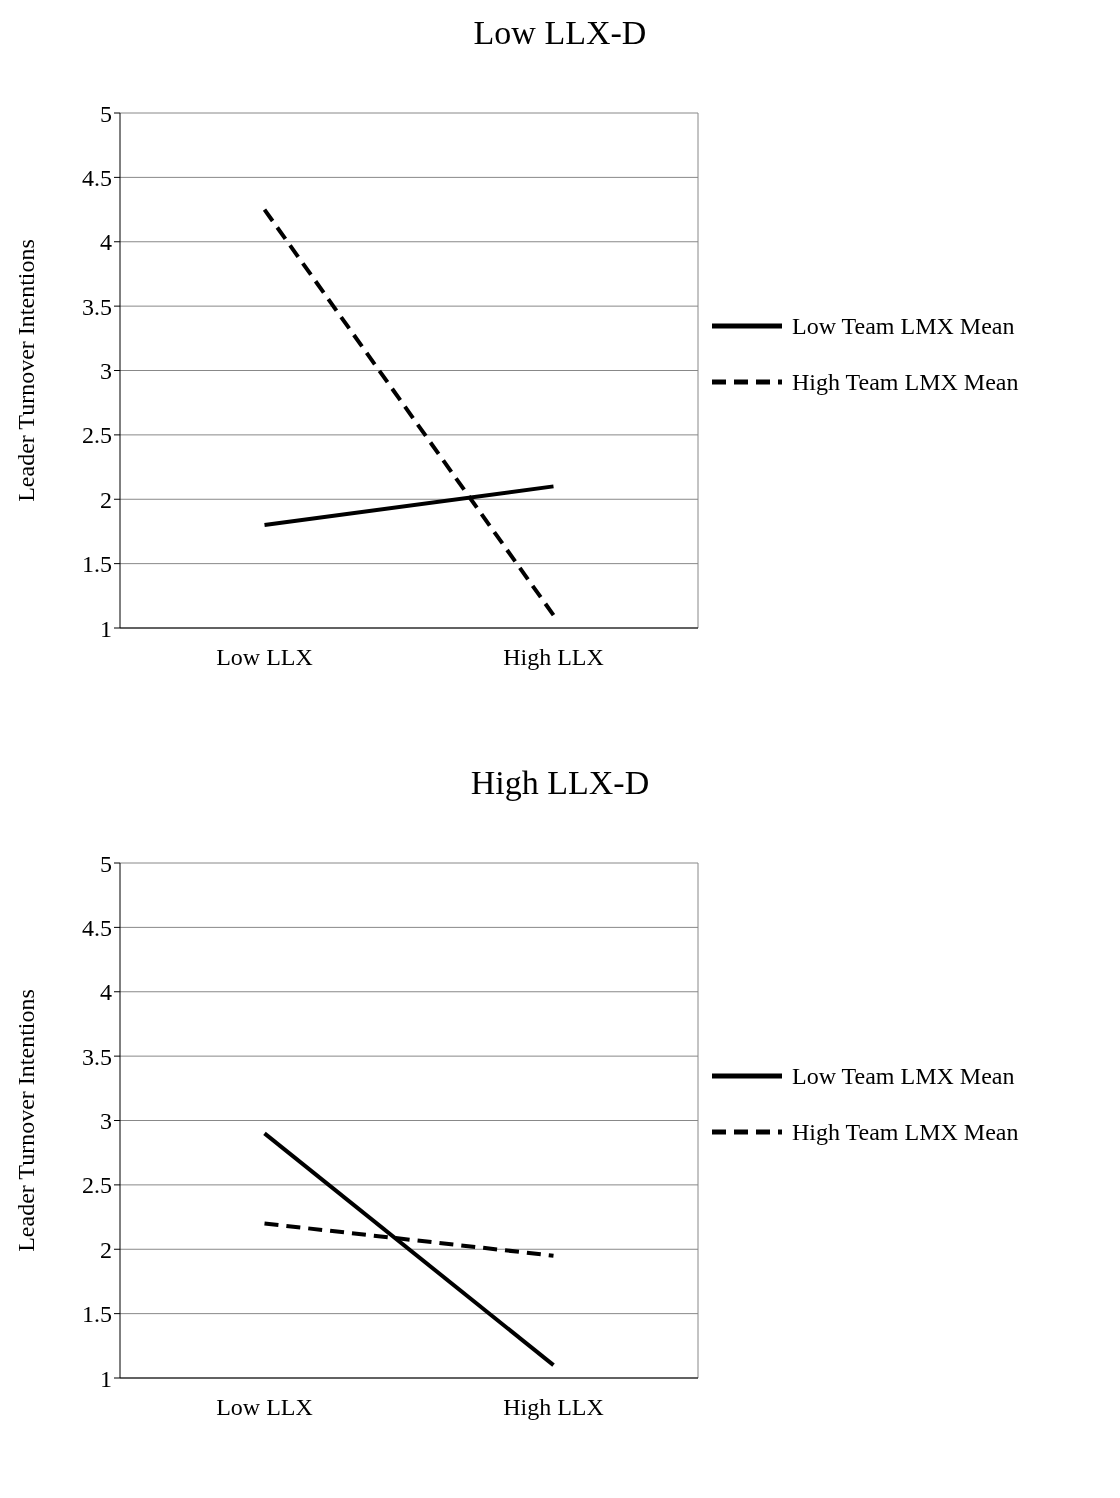 The image size is (1120, 1498). Describe the element at coordinates (560, 33) in the screenshot. I see `chart-title: Low LLX-D` at that location.